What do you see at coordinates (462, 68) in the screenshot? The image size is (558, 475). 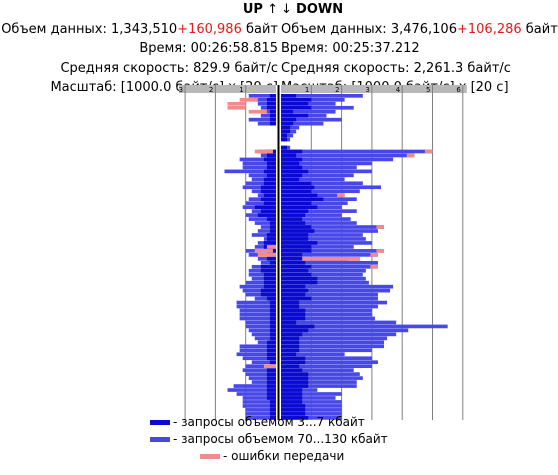 I see `down-speed-value: 2,261.3 байт/с` at bounding box center [462, 68].